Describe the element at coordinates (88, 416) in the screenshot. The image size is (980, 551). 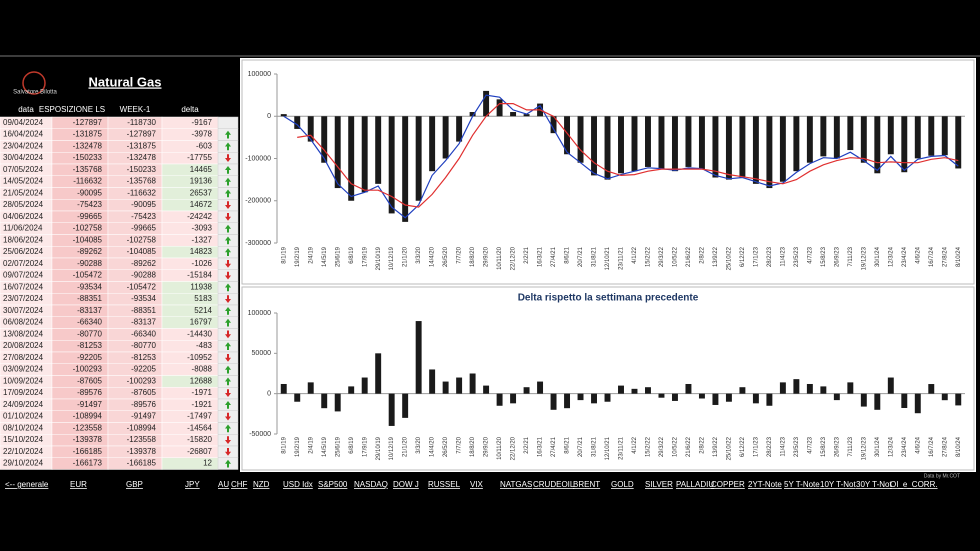
I see `number-cell: -108994` at that location.